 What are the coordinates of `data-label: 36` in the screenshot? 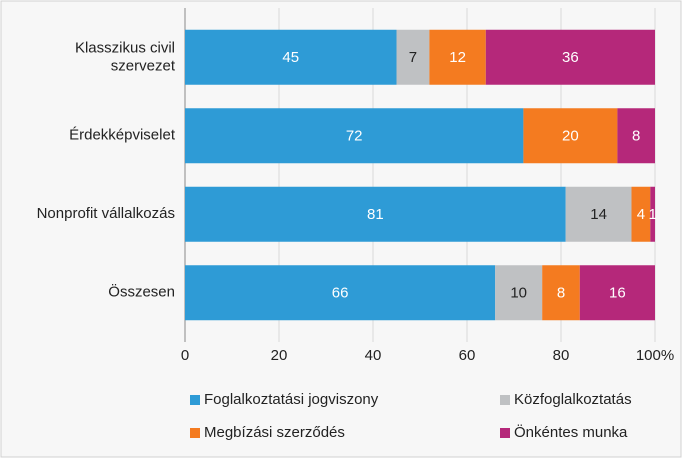 It's located at (570, 57).